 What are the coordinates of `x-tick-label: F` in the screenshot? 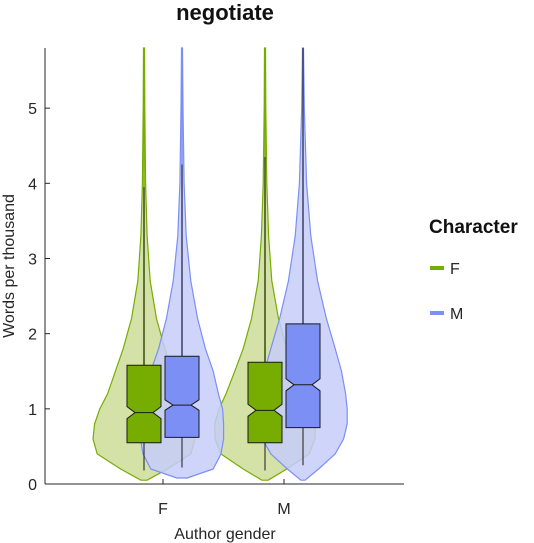 It's located at (163, 509).